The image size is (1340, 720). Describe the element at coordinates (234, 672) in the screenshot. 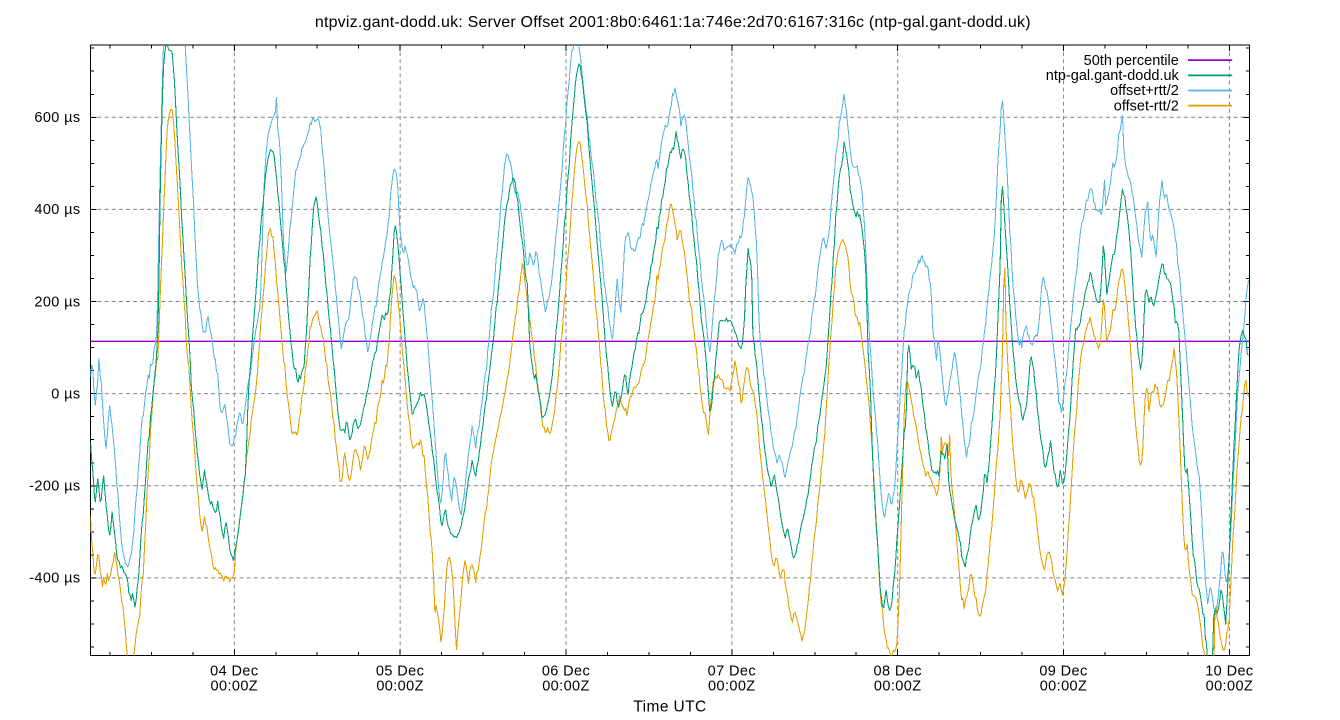

I see `svg-text: 04 Dec` at that location.